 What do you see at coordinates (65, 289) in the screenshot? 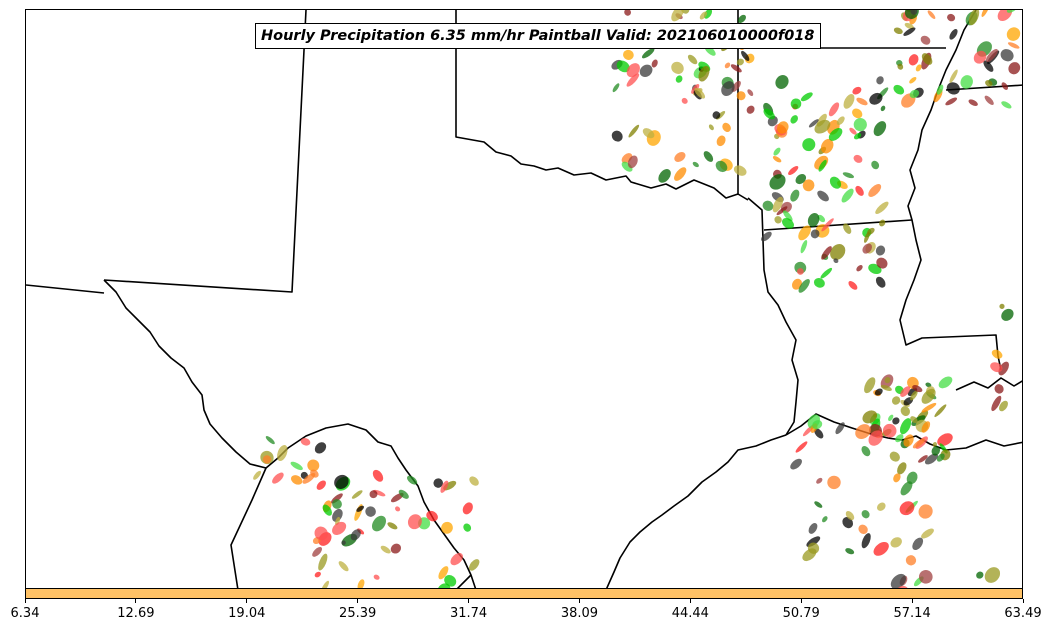
I see `state-boundary-nm-co` at bounding box center [65, 289].